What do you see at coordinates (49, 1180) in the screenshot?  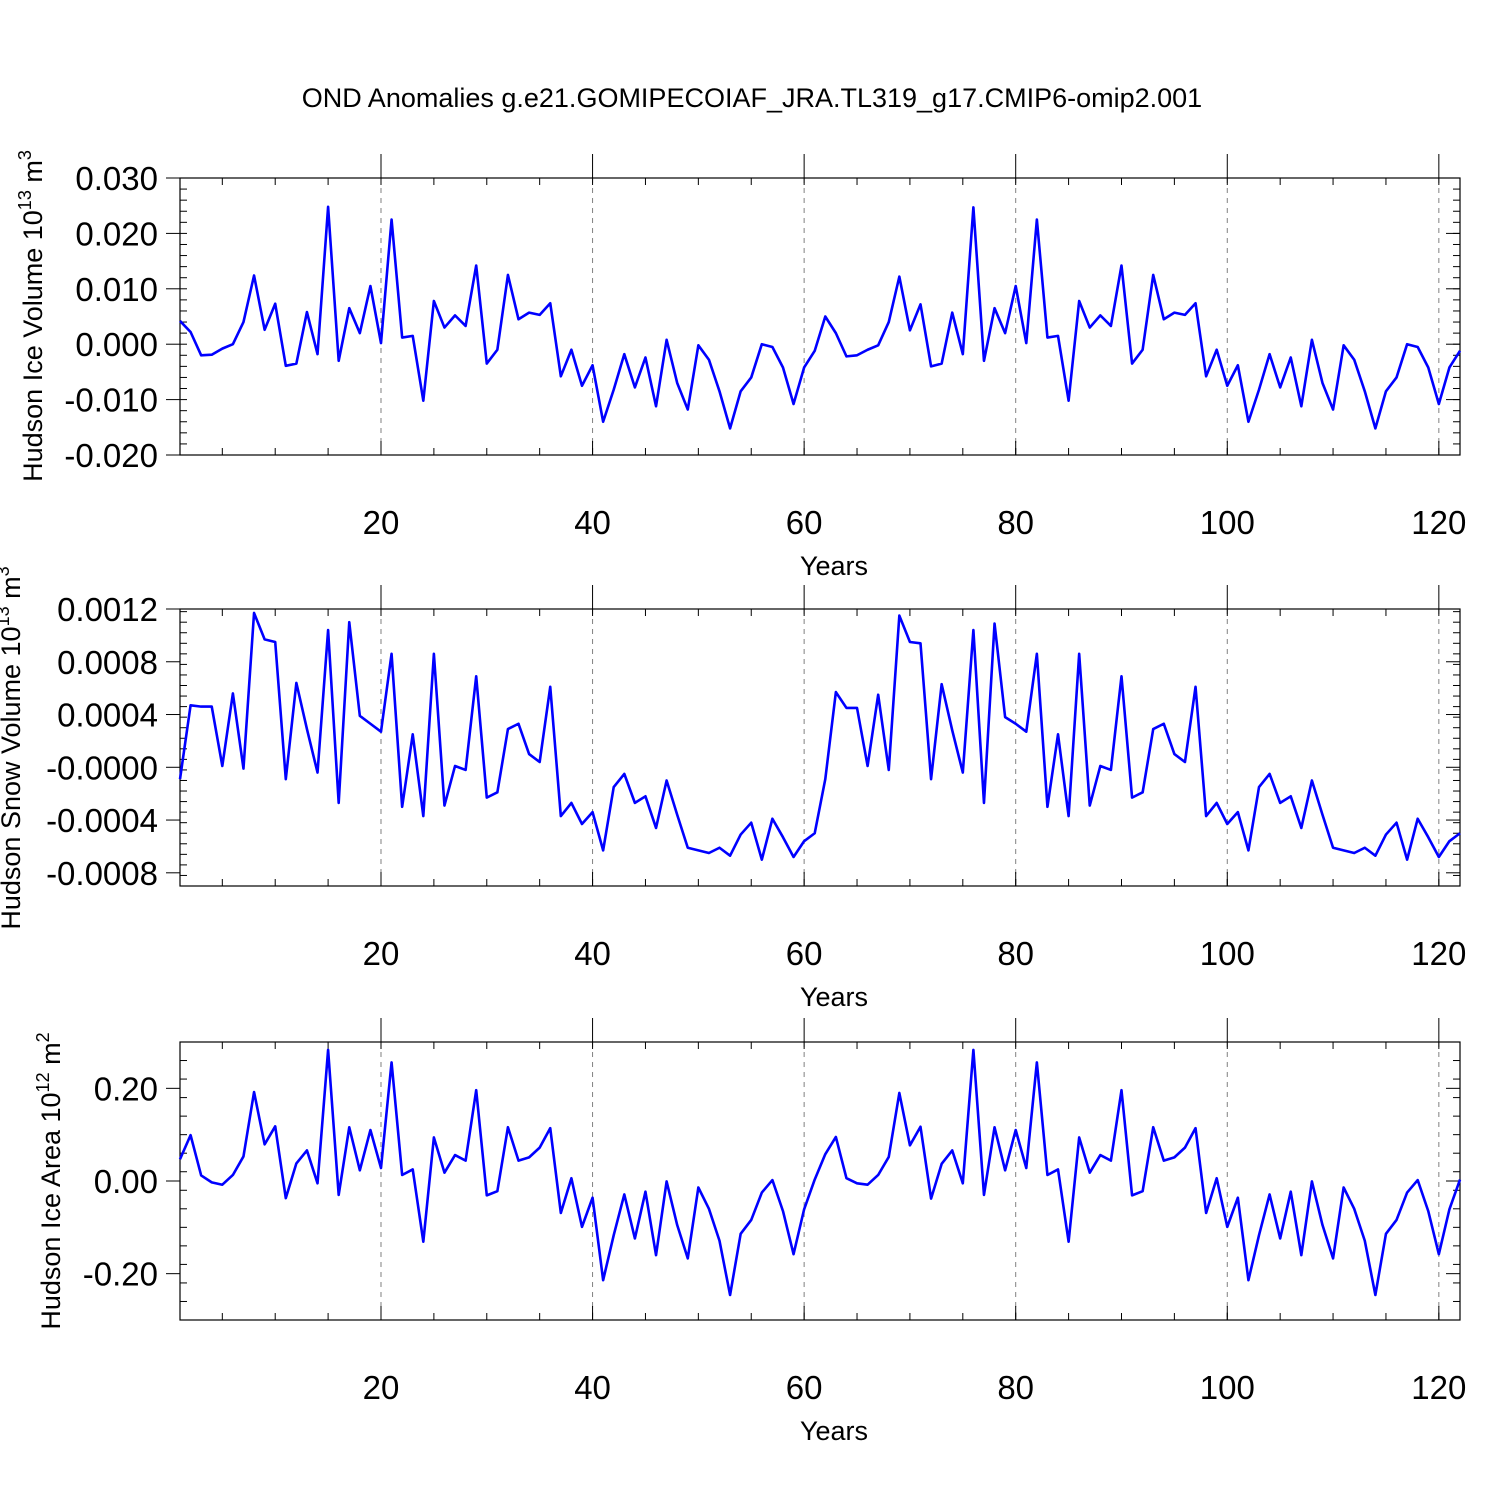 I see `y-axis-title: Hudson Ice Area 1012 m2` at bounding box center [49, 1180].